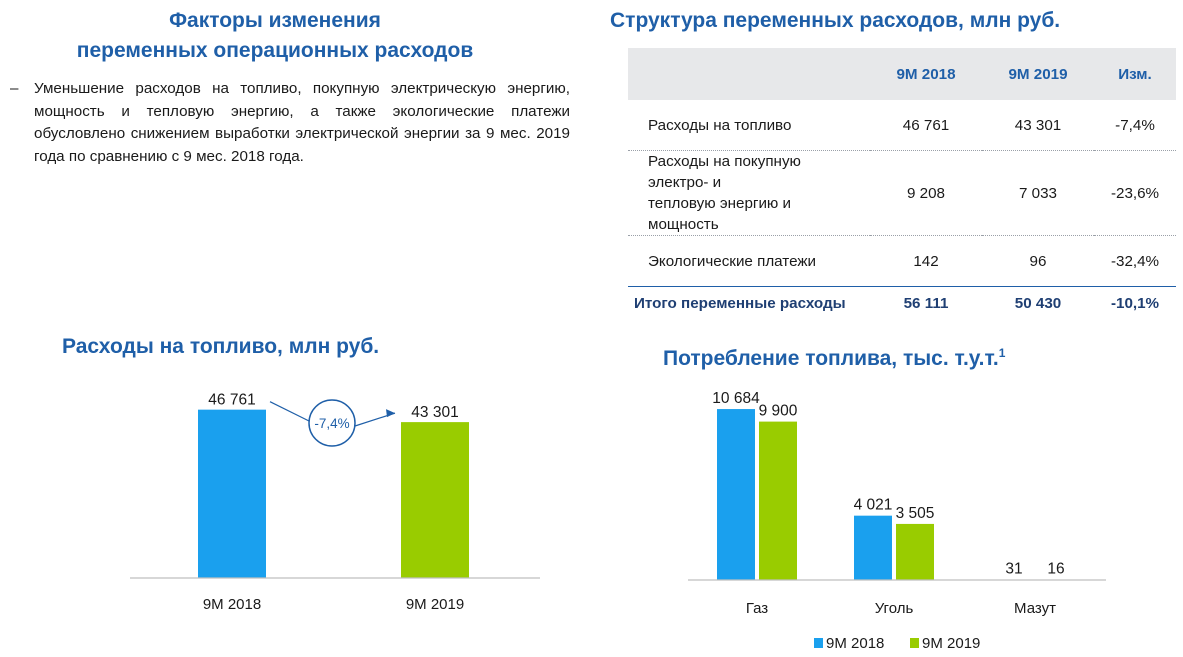  Describe the element at coordinates (831, 358) in the screenshot. I see `fuel-consumption-title-text: Потребление топлива, тыс. т.у.т.` at that location.